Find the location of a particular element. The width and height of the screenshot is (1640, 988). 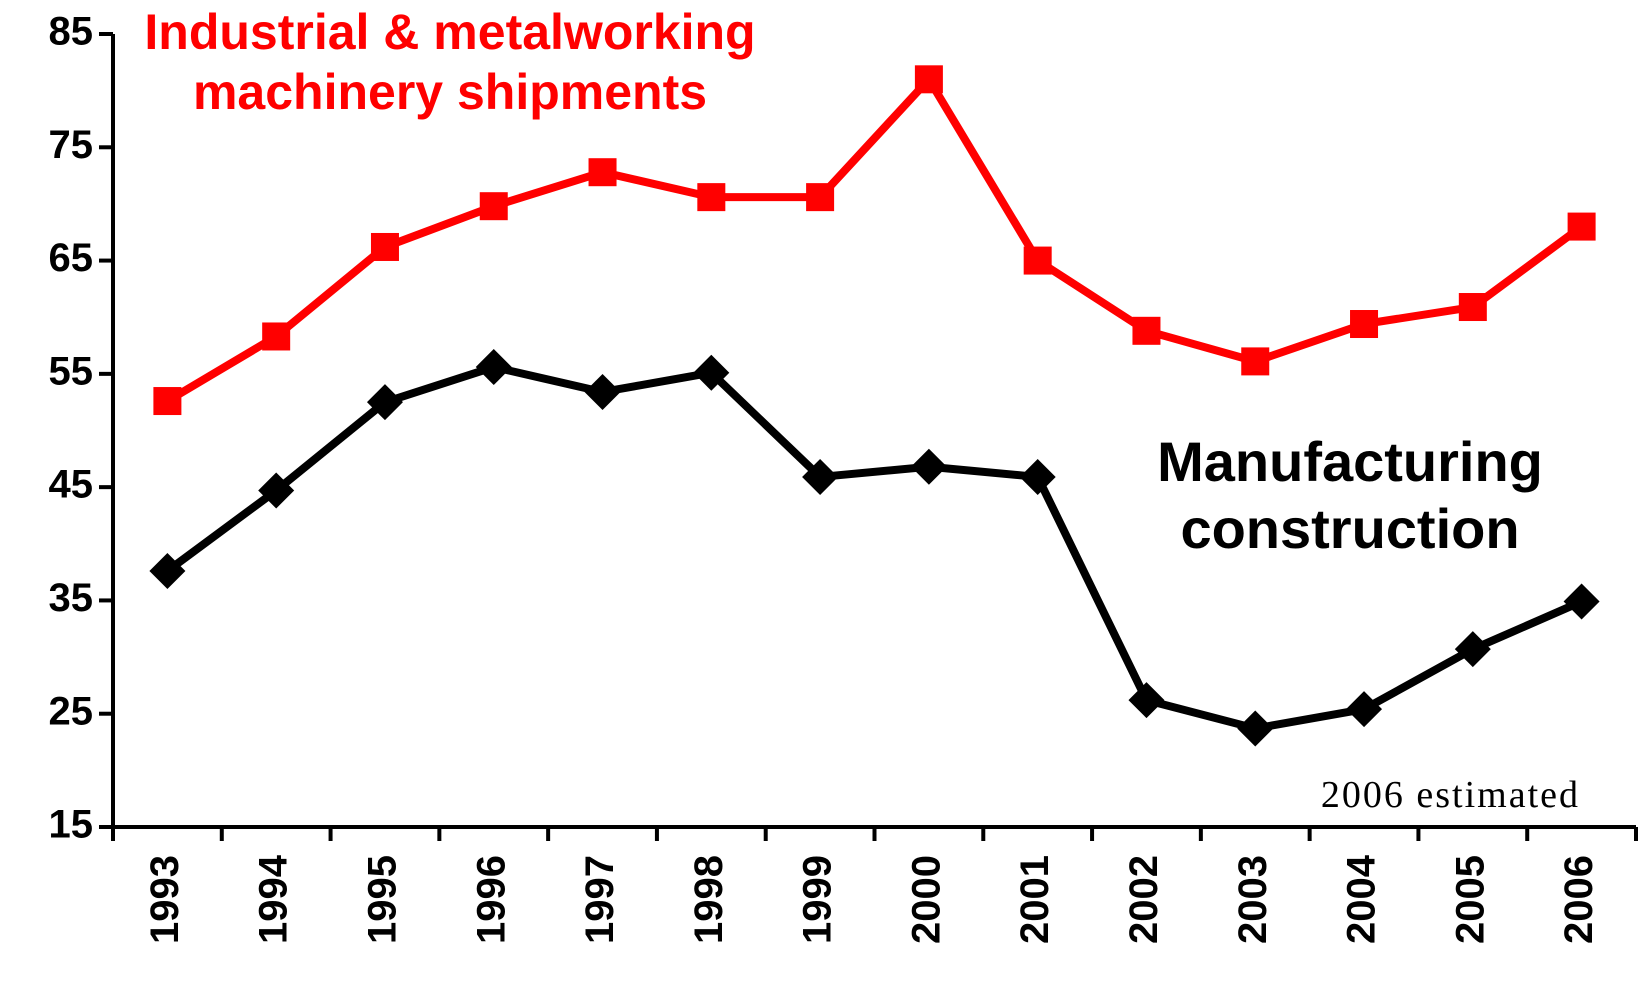

annotation: 2006 estimated is located at coordinates (1450, 795).